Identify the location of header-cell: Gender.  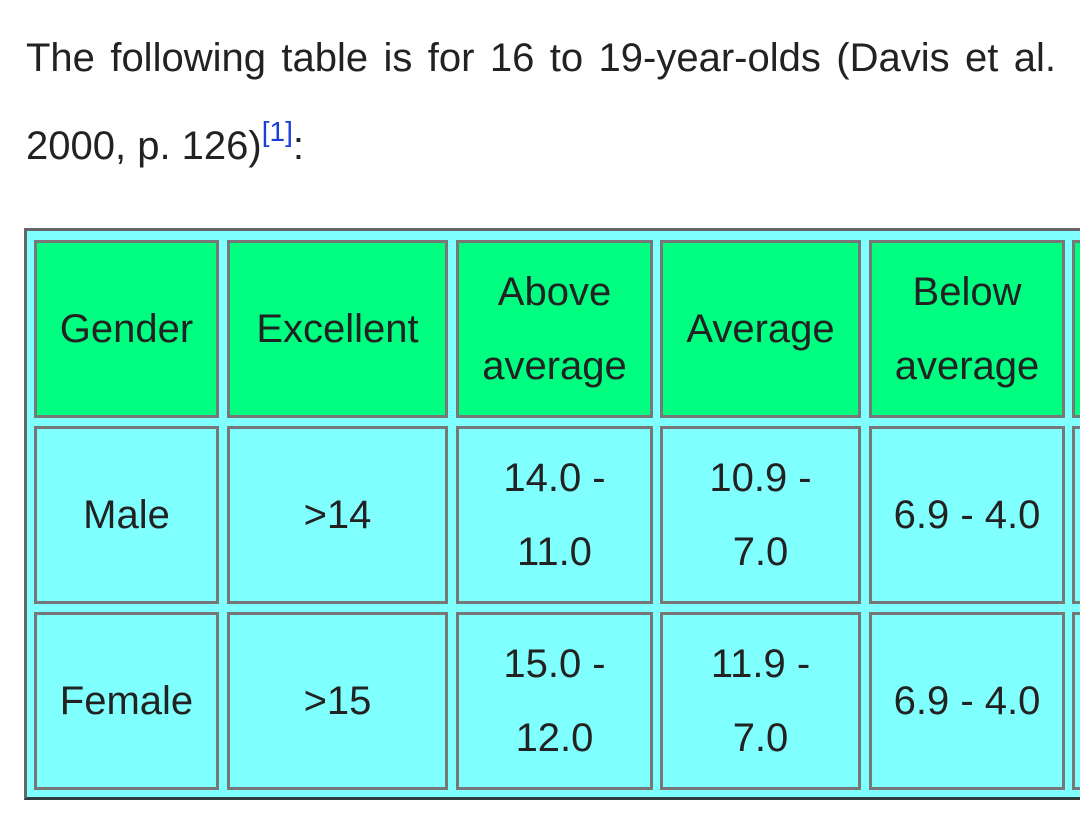
(126, 329).